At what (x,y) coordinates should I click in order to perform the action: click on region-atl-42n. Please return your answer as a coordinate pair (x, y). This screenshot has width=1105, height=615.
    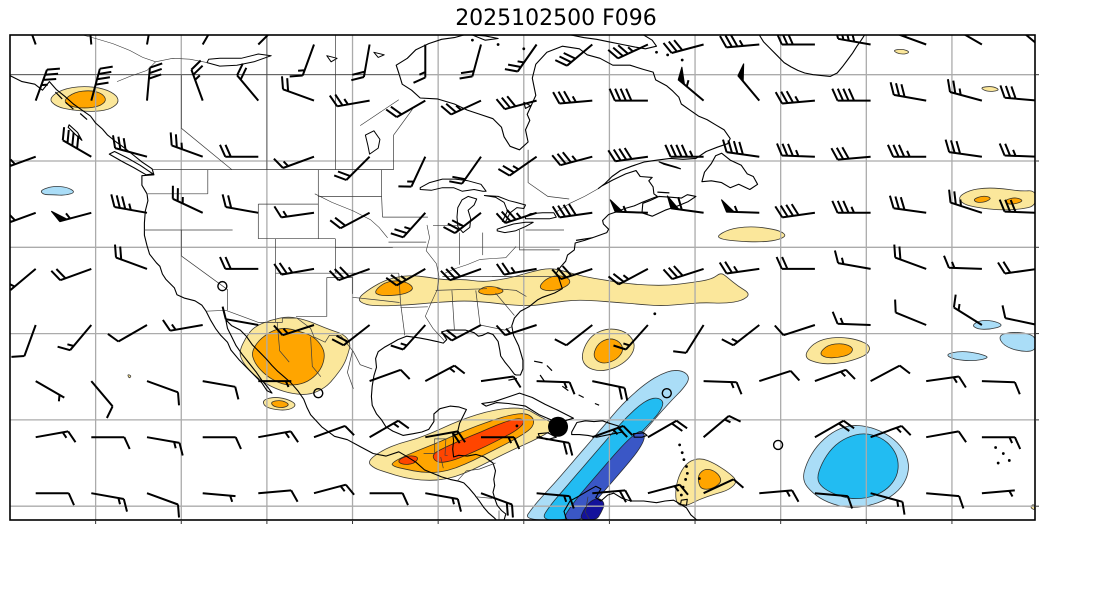
    Looking at the image, I should click on (752, 234).